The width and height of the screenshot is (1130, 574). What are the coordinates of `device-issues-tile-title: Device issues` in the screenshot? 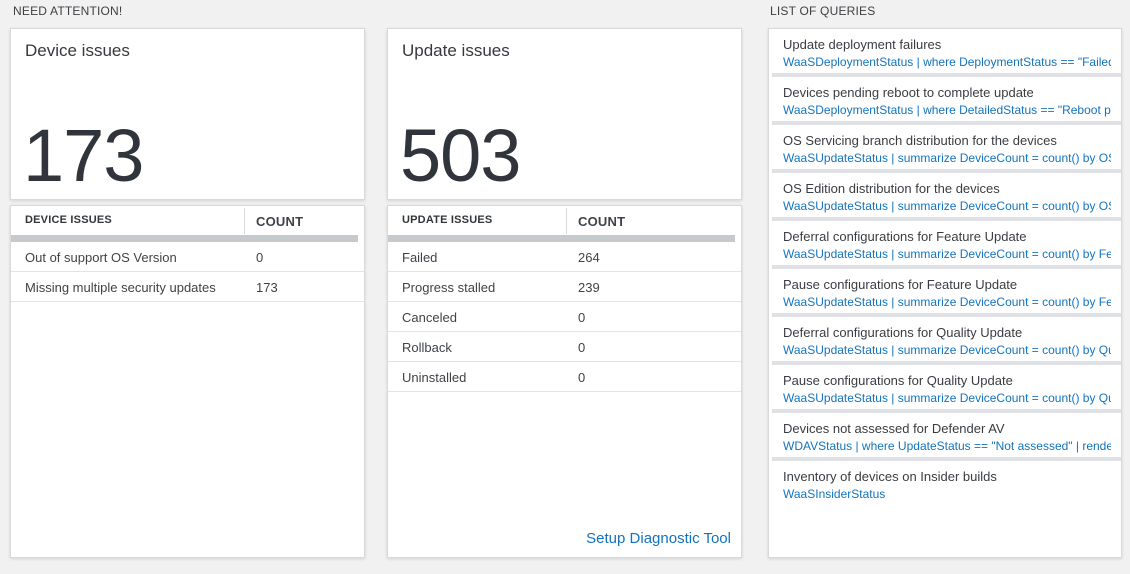 It's located at (77, 50).